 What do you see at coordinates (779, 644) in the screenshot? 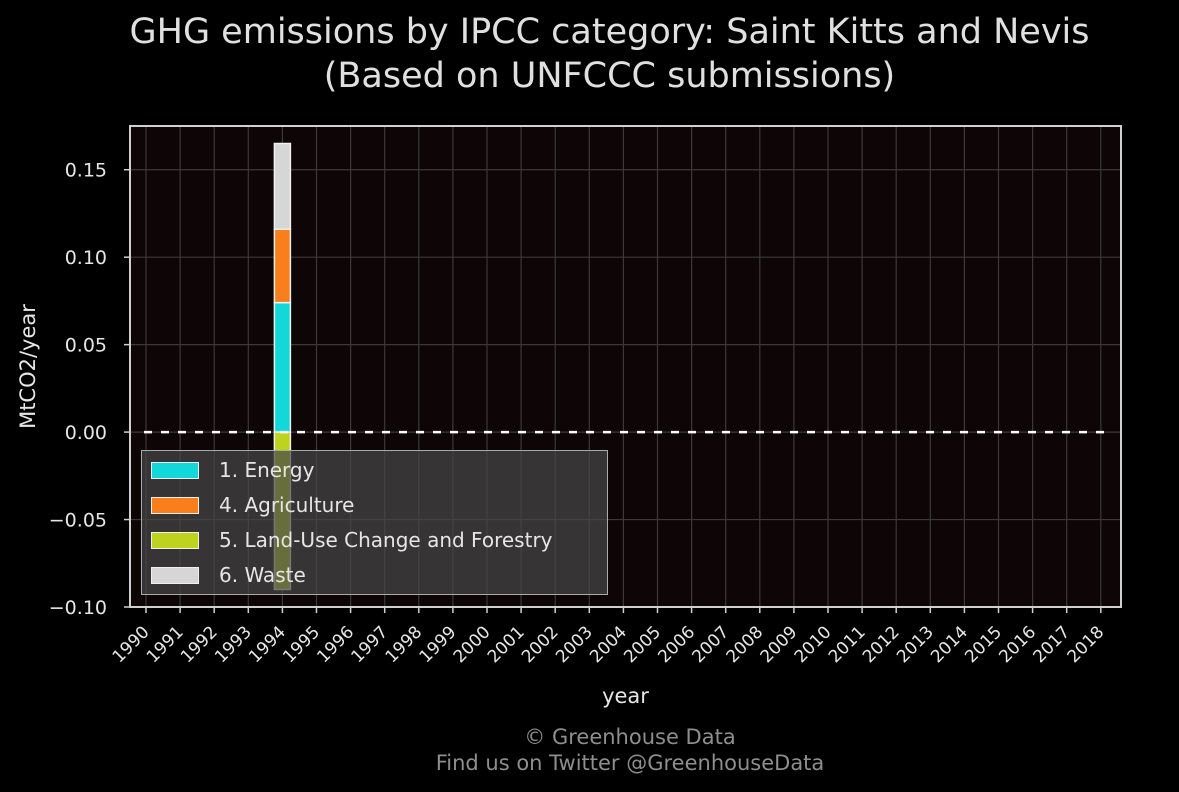
I see `x-tick-label: 2009` at bounding box center [779, 644].